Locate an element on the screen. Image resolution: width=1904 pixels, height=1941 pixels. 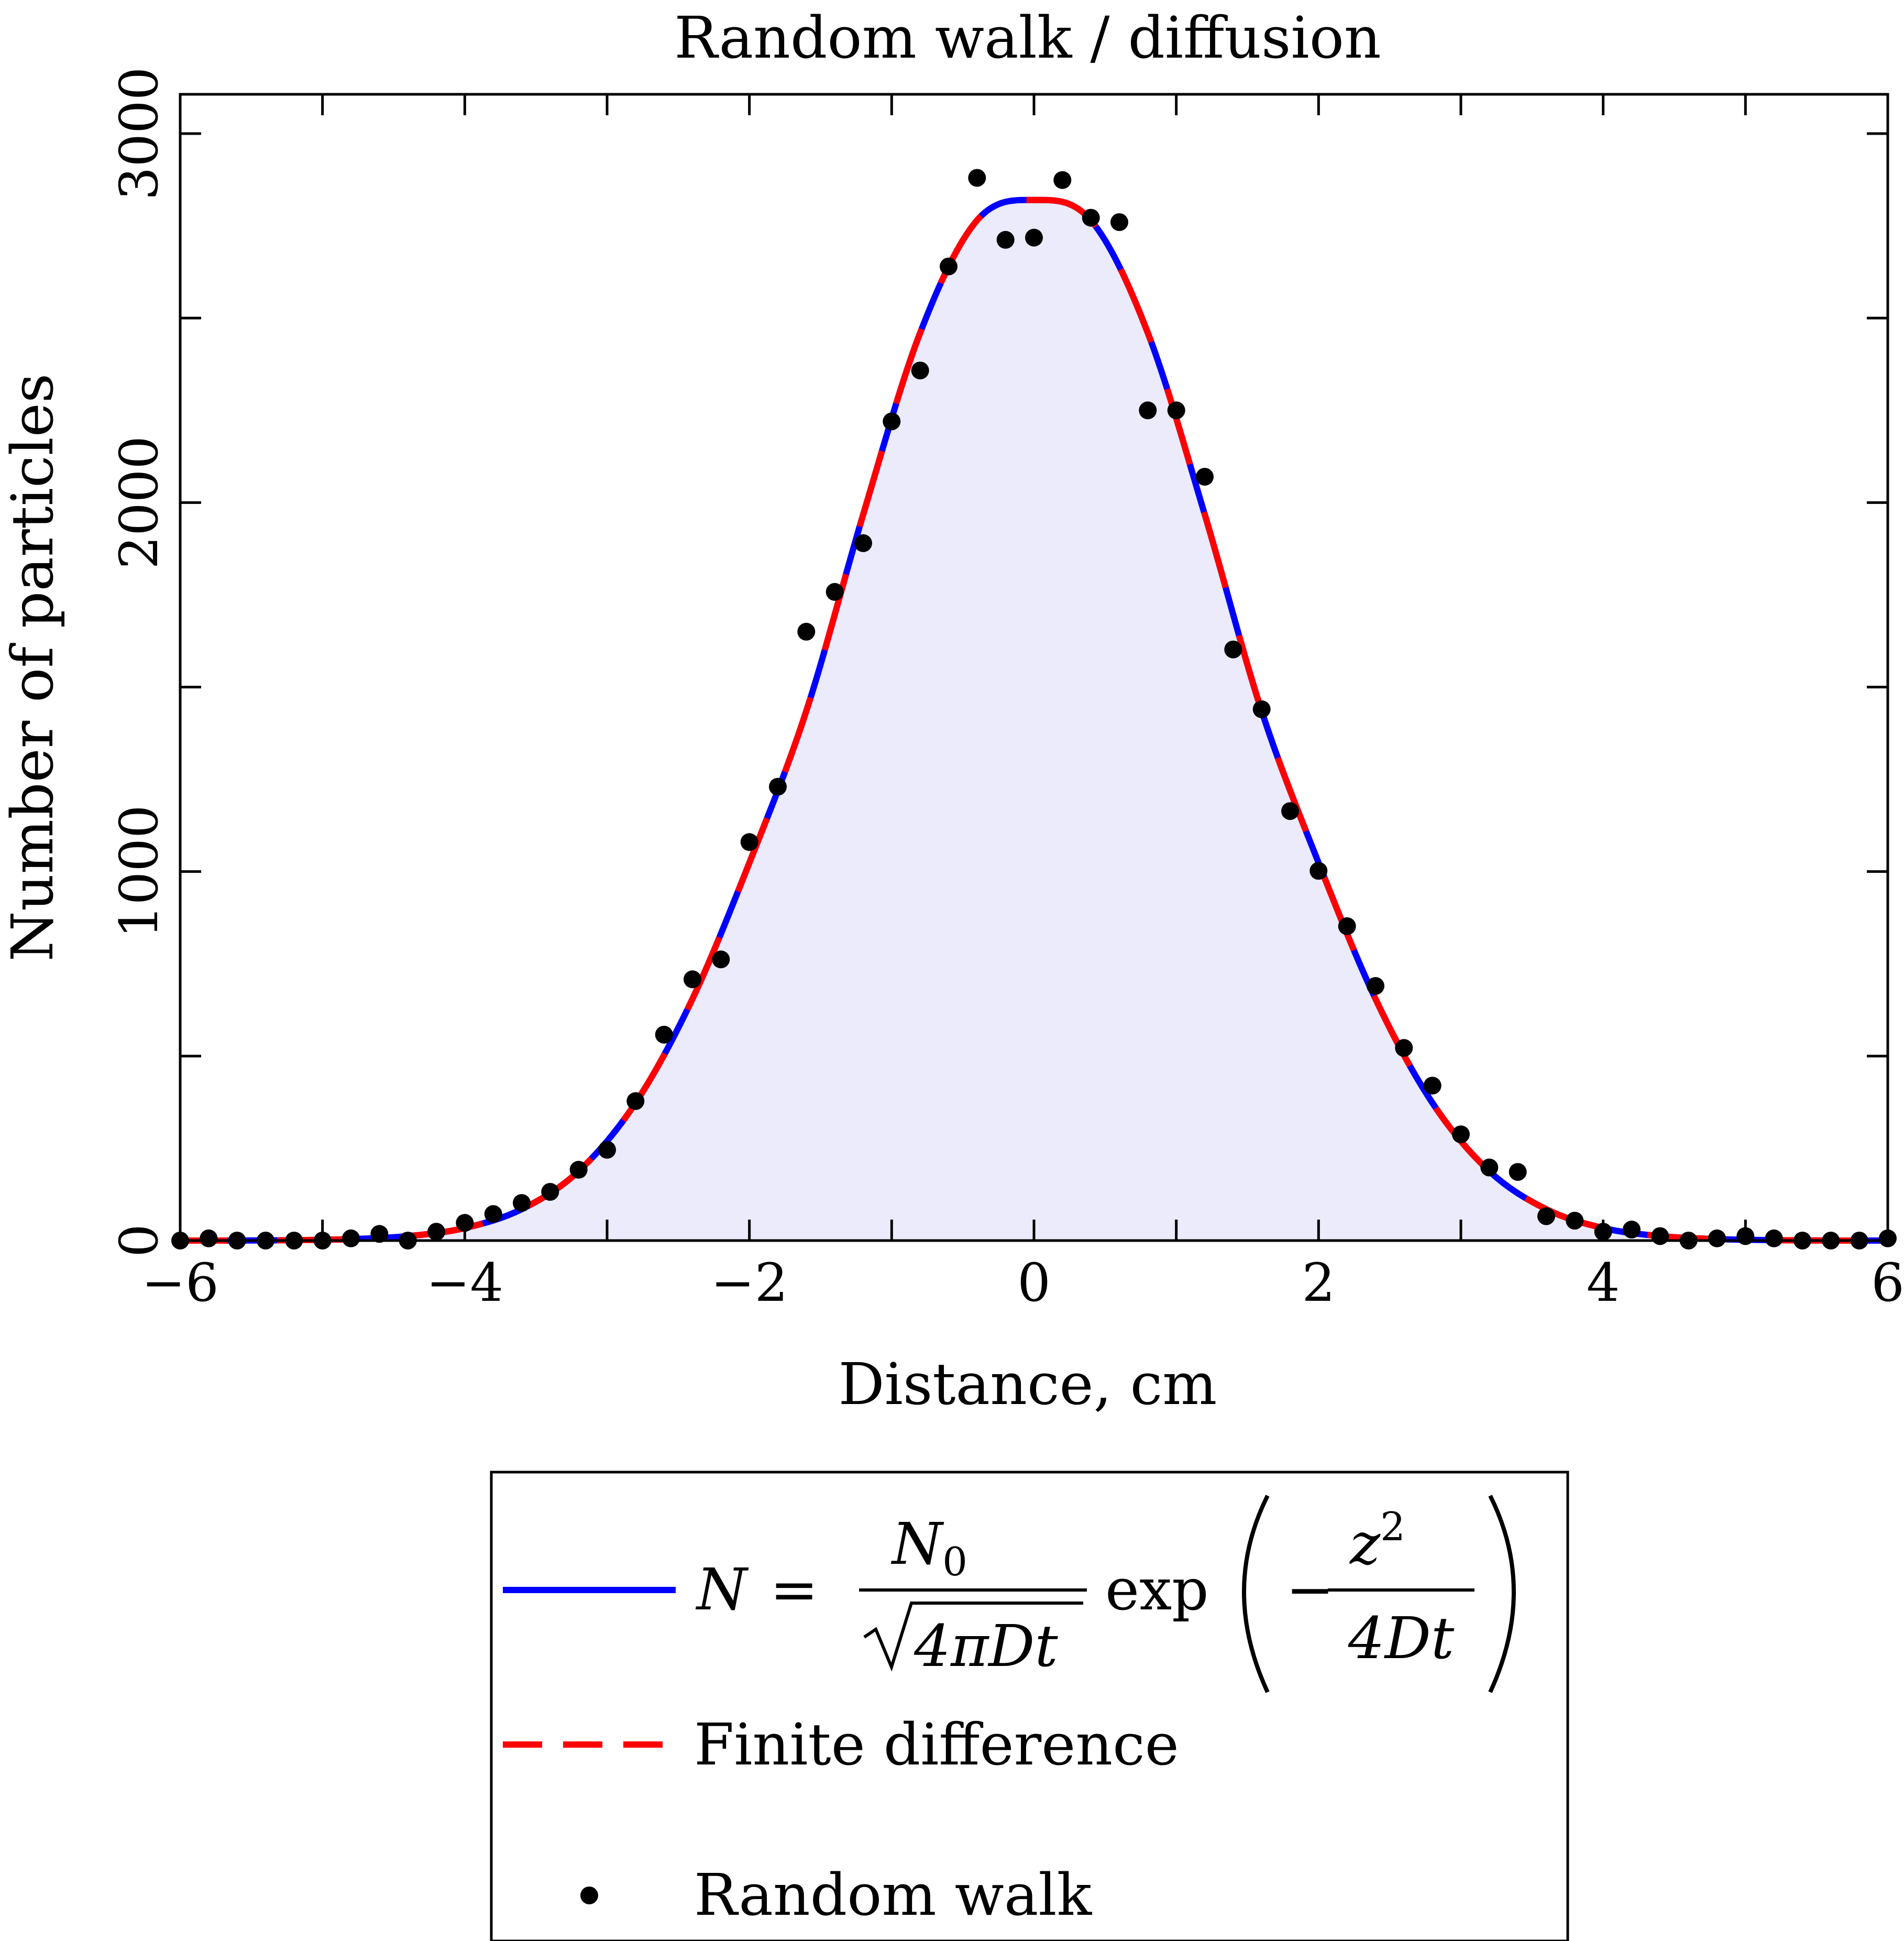
formula-minus: − is located at coordinates (1310, 1589).